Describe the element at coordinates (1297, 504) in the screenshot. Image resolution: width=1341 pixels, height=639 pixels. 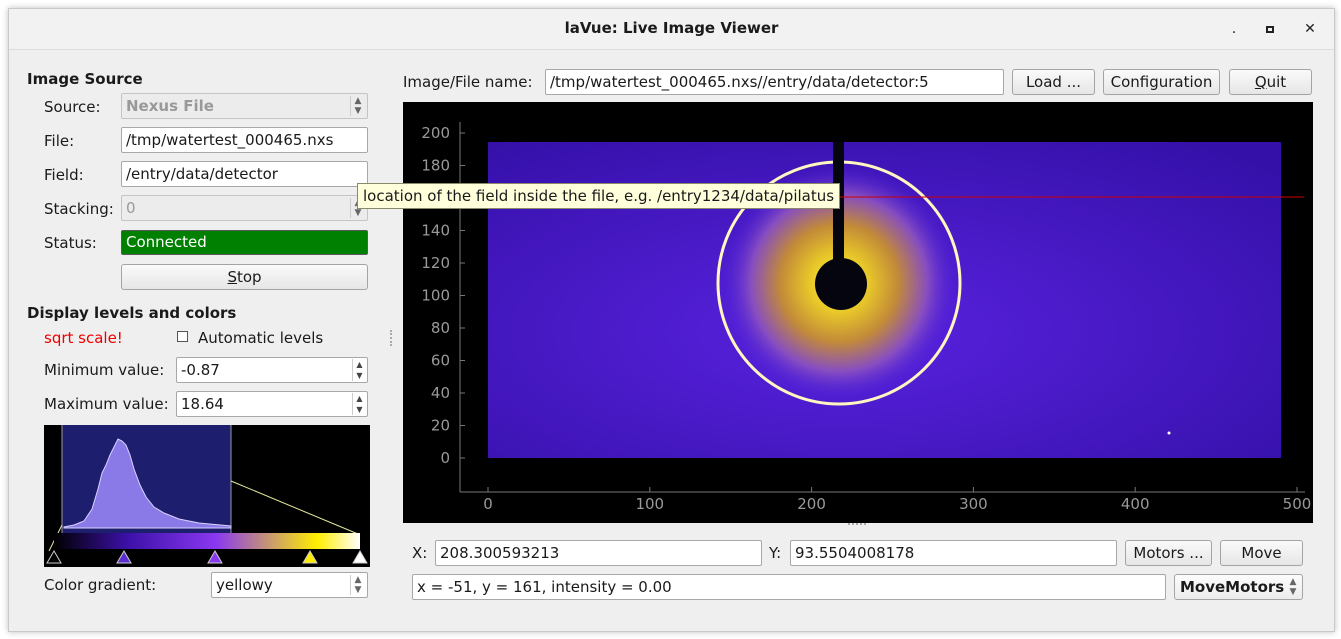
I see `x-tick-label: 500` at that location.